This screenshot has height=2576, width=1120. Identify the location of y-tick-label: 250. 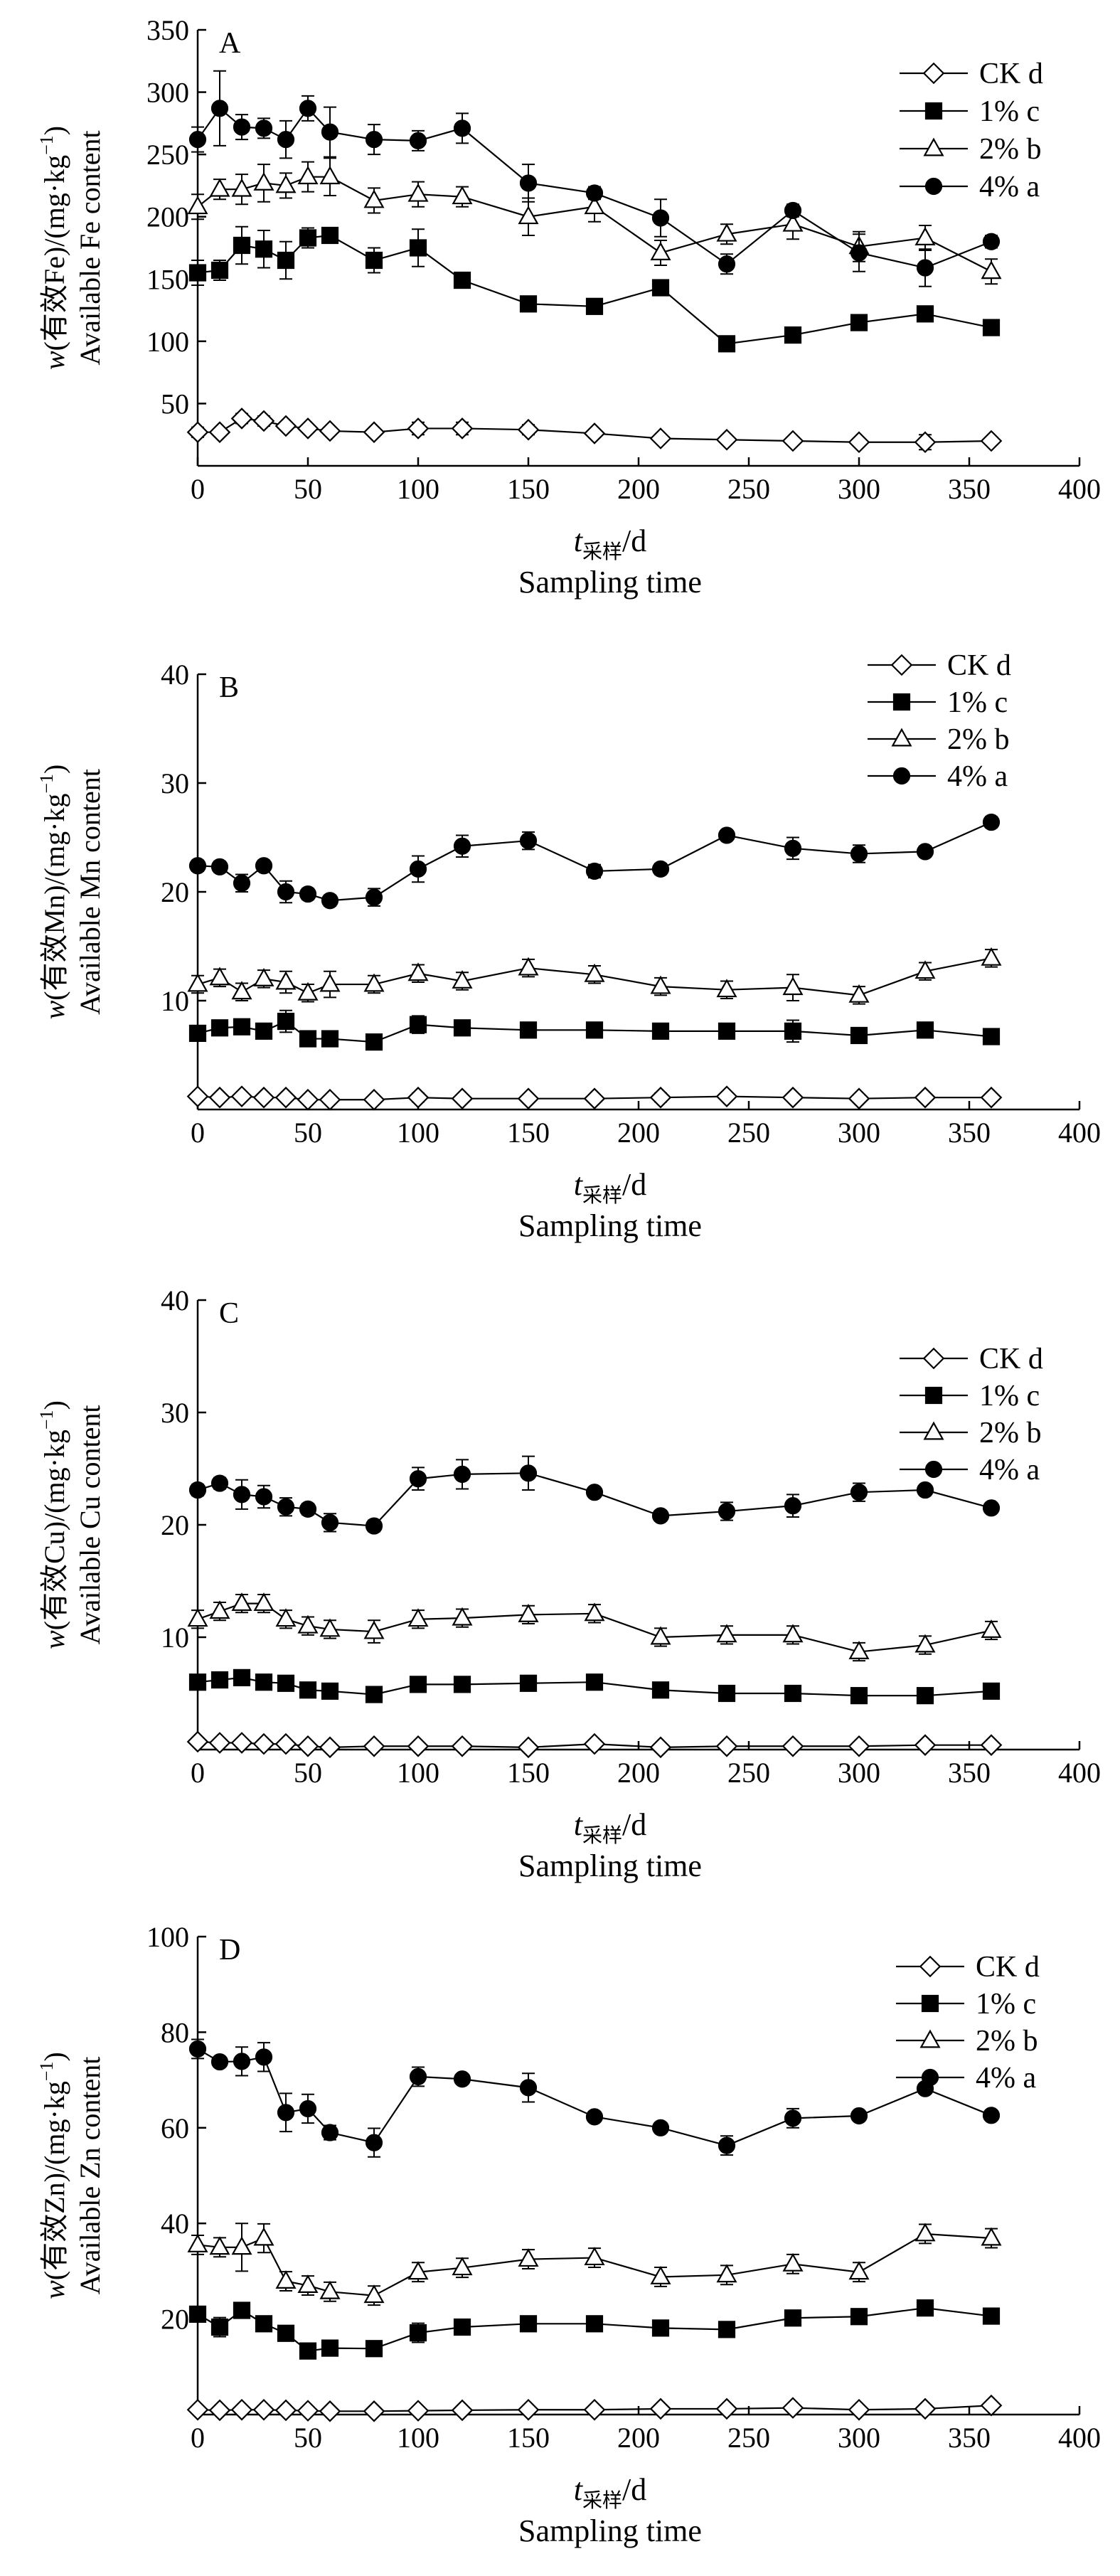
(167, 155).